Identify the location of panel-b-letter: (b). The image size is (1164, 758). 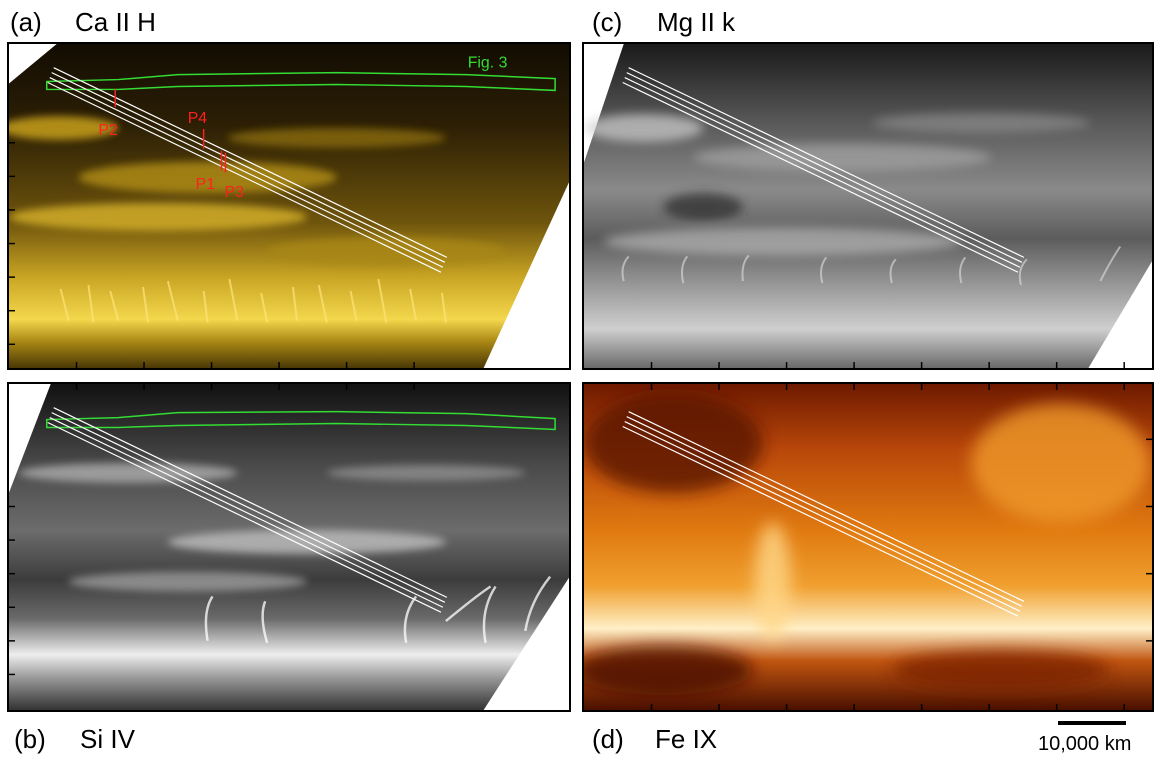
(30, 739).